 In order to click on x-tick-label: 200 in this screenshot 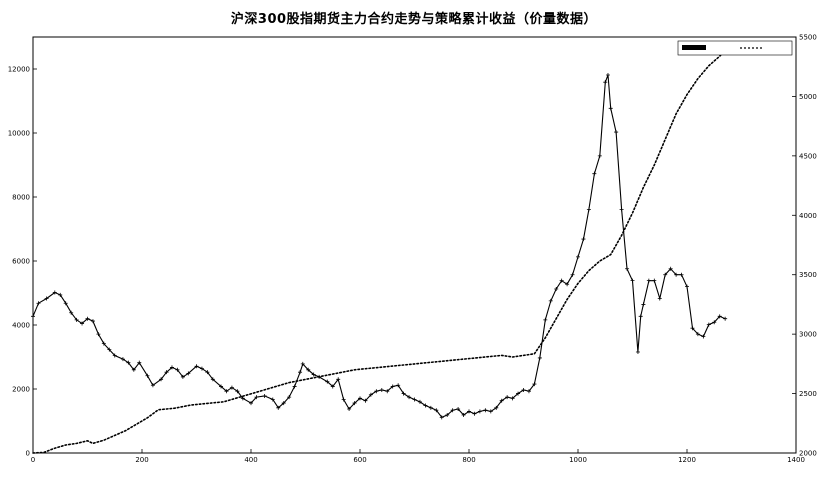, I will do `click(141, 460)`.